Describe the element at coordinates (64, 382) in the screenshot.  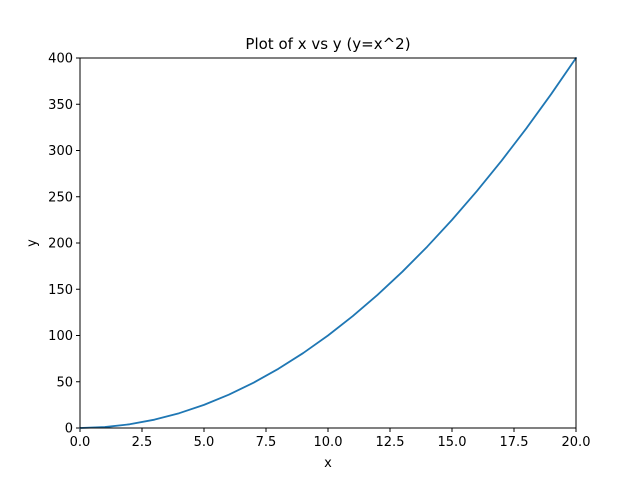
I see `y-tick-label: 50` at that location.